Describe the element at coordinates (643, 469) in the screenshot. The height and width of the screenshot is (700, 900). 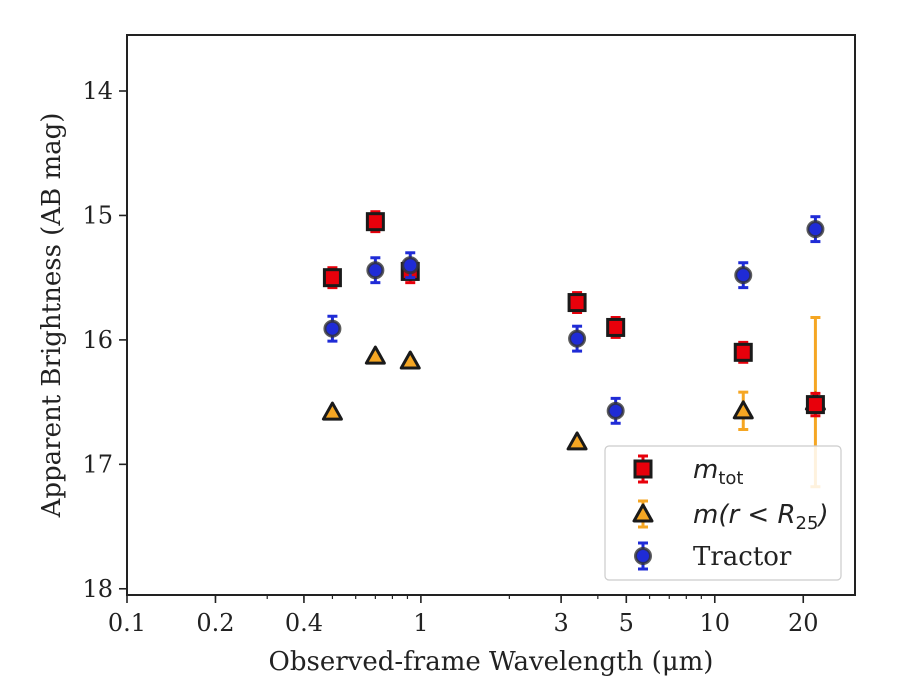
I see `legend-marker-square` at that location.